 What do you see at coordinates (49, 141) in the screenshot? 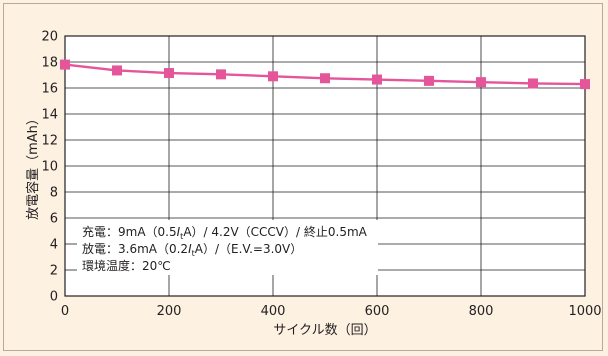
I see `y-tick-label: 12` at bounding box center [49, 141].